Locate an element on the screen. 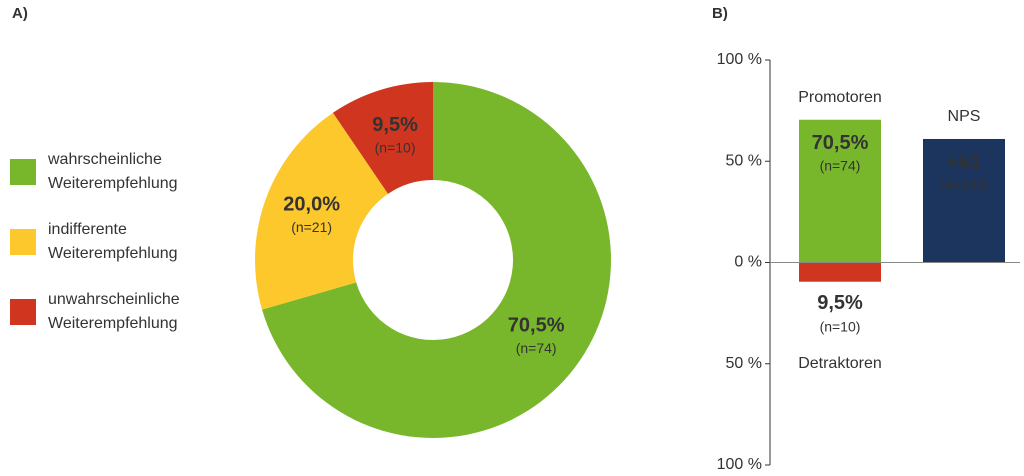  value-label: 20,0% is located at coordinates (311, 205).